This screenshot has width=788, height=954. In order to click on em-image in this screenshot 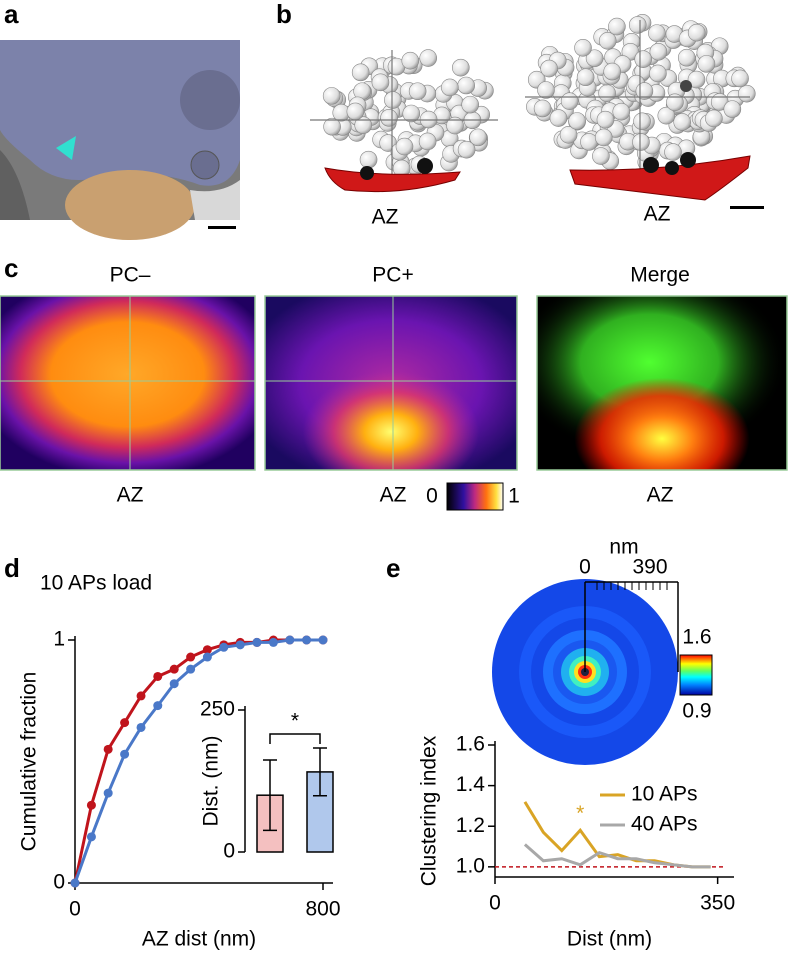, I will do `click(120, 140)`.